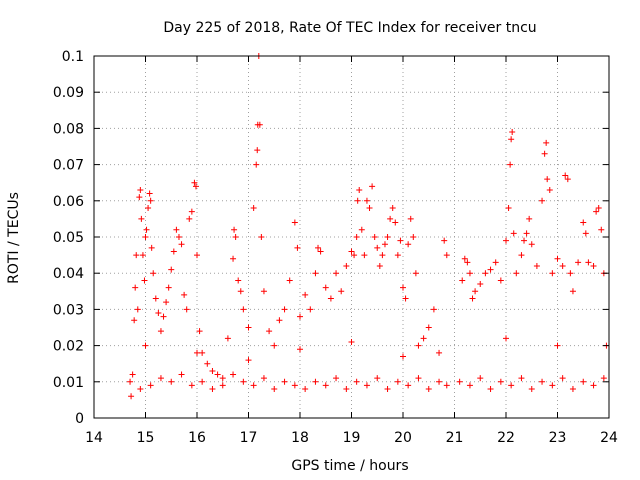 Image resolution: width=640 pixels, height=480 pixels. Describe the element at coordinates (558, 438) in the screenshot. I see `x-tick-label: 23` at that location.